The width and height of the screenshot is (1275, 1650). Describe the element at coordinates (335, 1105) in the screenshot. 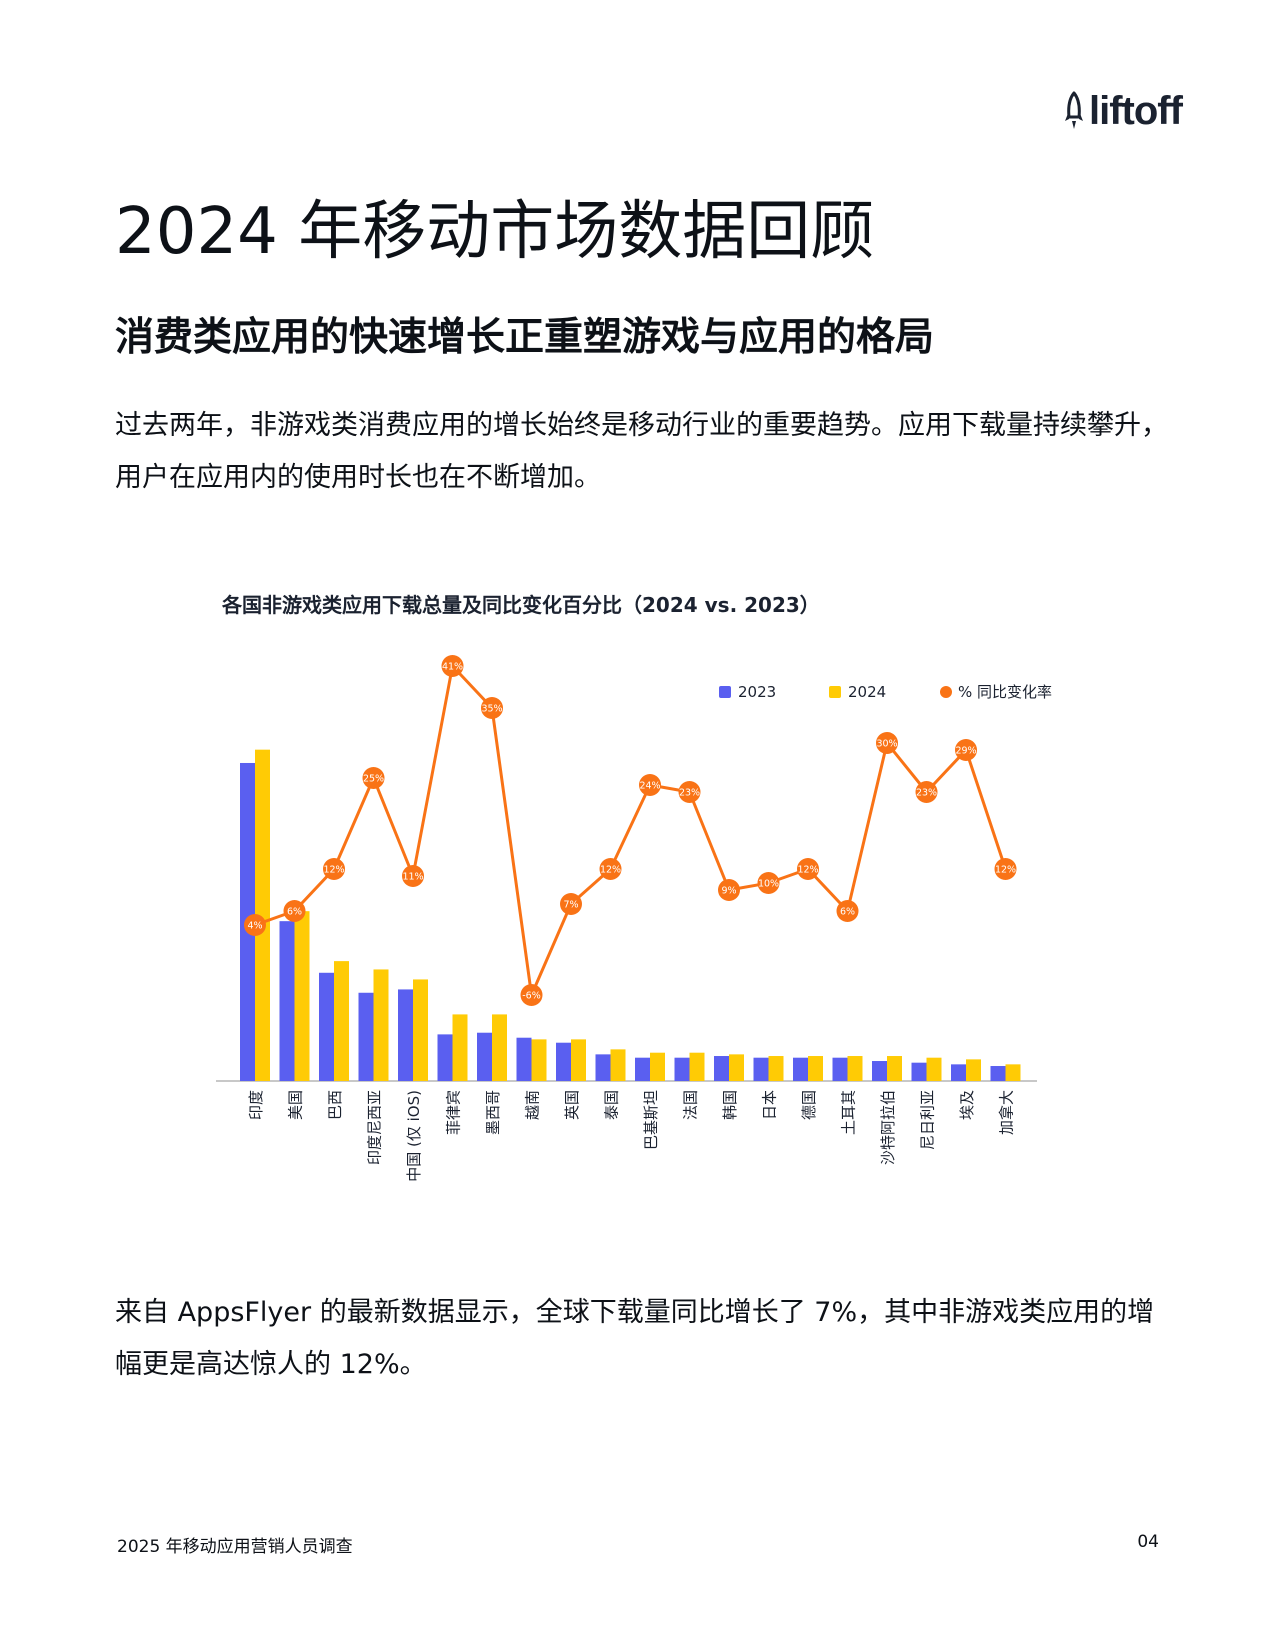

I see `x-tick-label: 巴西` at that location.